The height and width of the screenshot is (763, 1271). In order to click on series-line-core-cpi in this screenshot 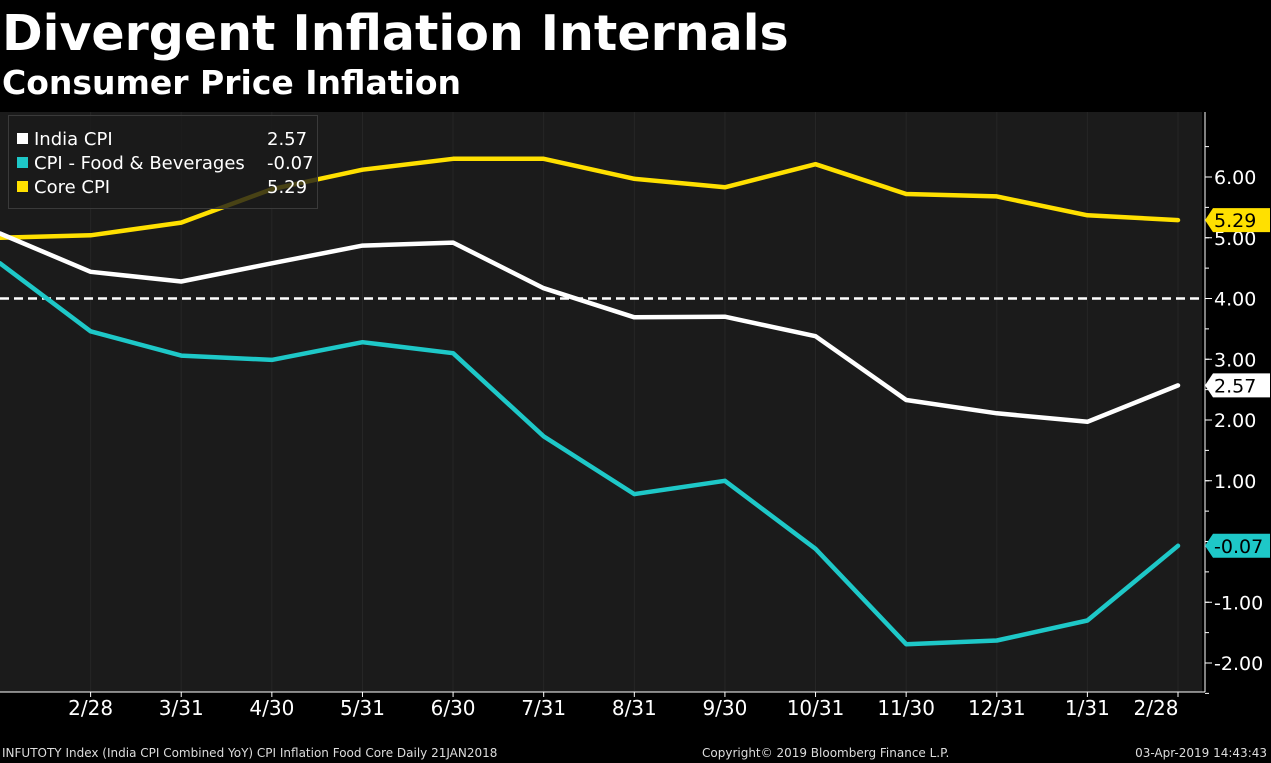, I will do `click(590, 198)`.